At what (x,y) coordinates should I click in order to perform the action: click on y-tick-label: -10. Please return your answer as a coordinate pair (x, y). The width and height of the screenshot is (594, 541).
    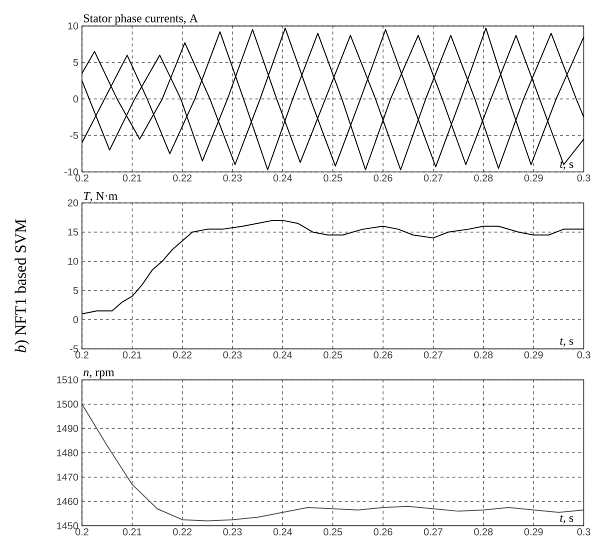
    Looking at the image, I should click on (71, 172).